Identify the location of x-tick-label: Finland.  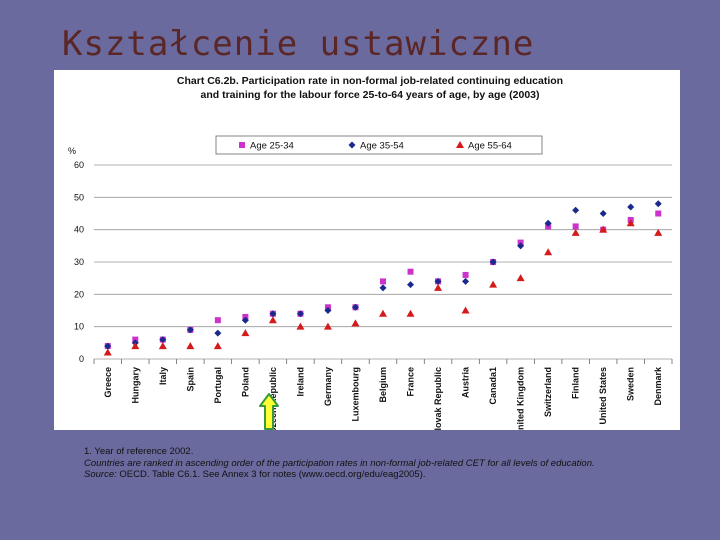
(576, 383).